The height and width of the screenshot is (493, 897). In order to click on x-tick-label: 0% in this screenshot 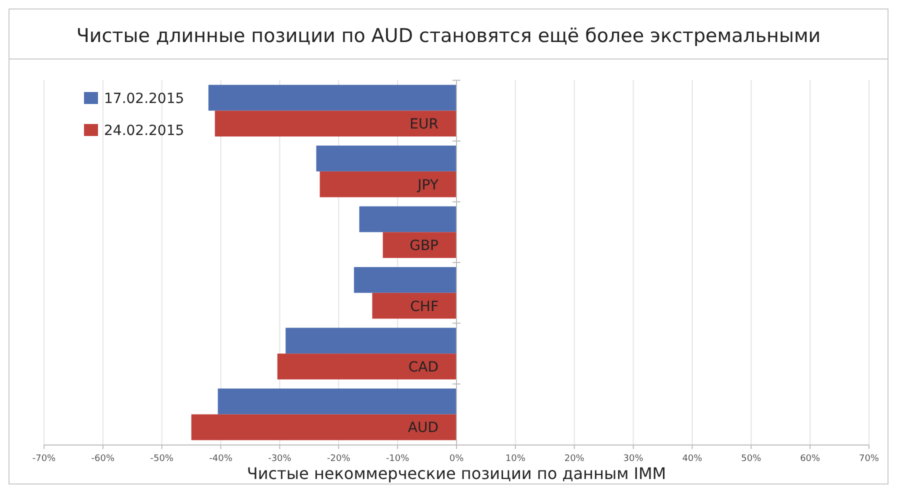, I will do `click(456, 459)`.